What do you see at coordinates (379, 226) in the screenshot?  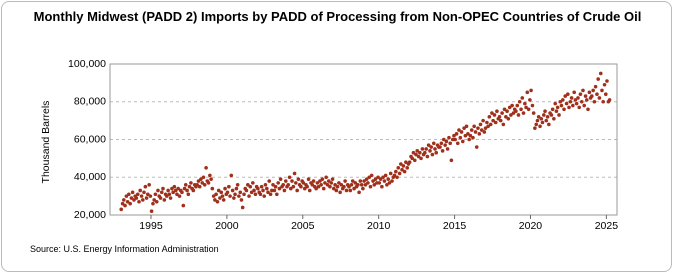 I see `x-tick-label: 2010` at bounding box center [379, 226].